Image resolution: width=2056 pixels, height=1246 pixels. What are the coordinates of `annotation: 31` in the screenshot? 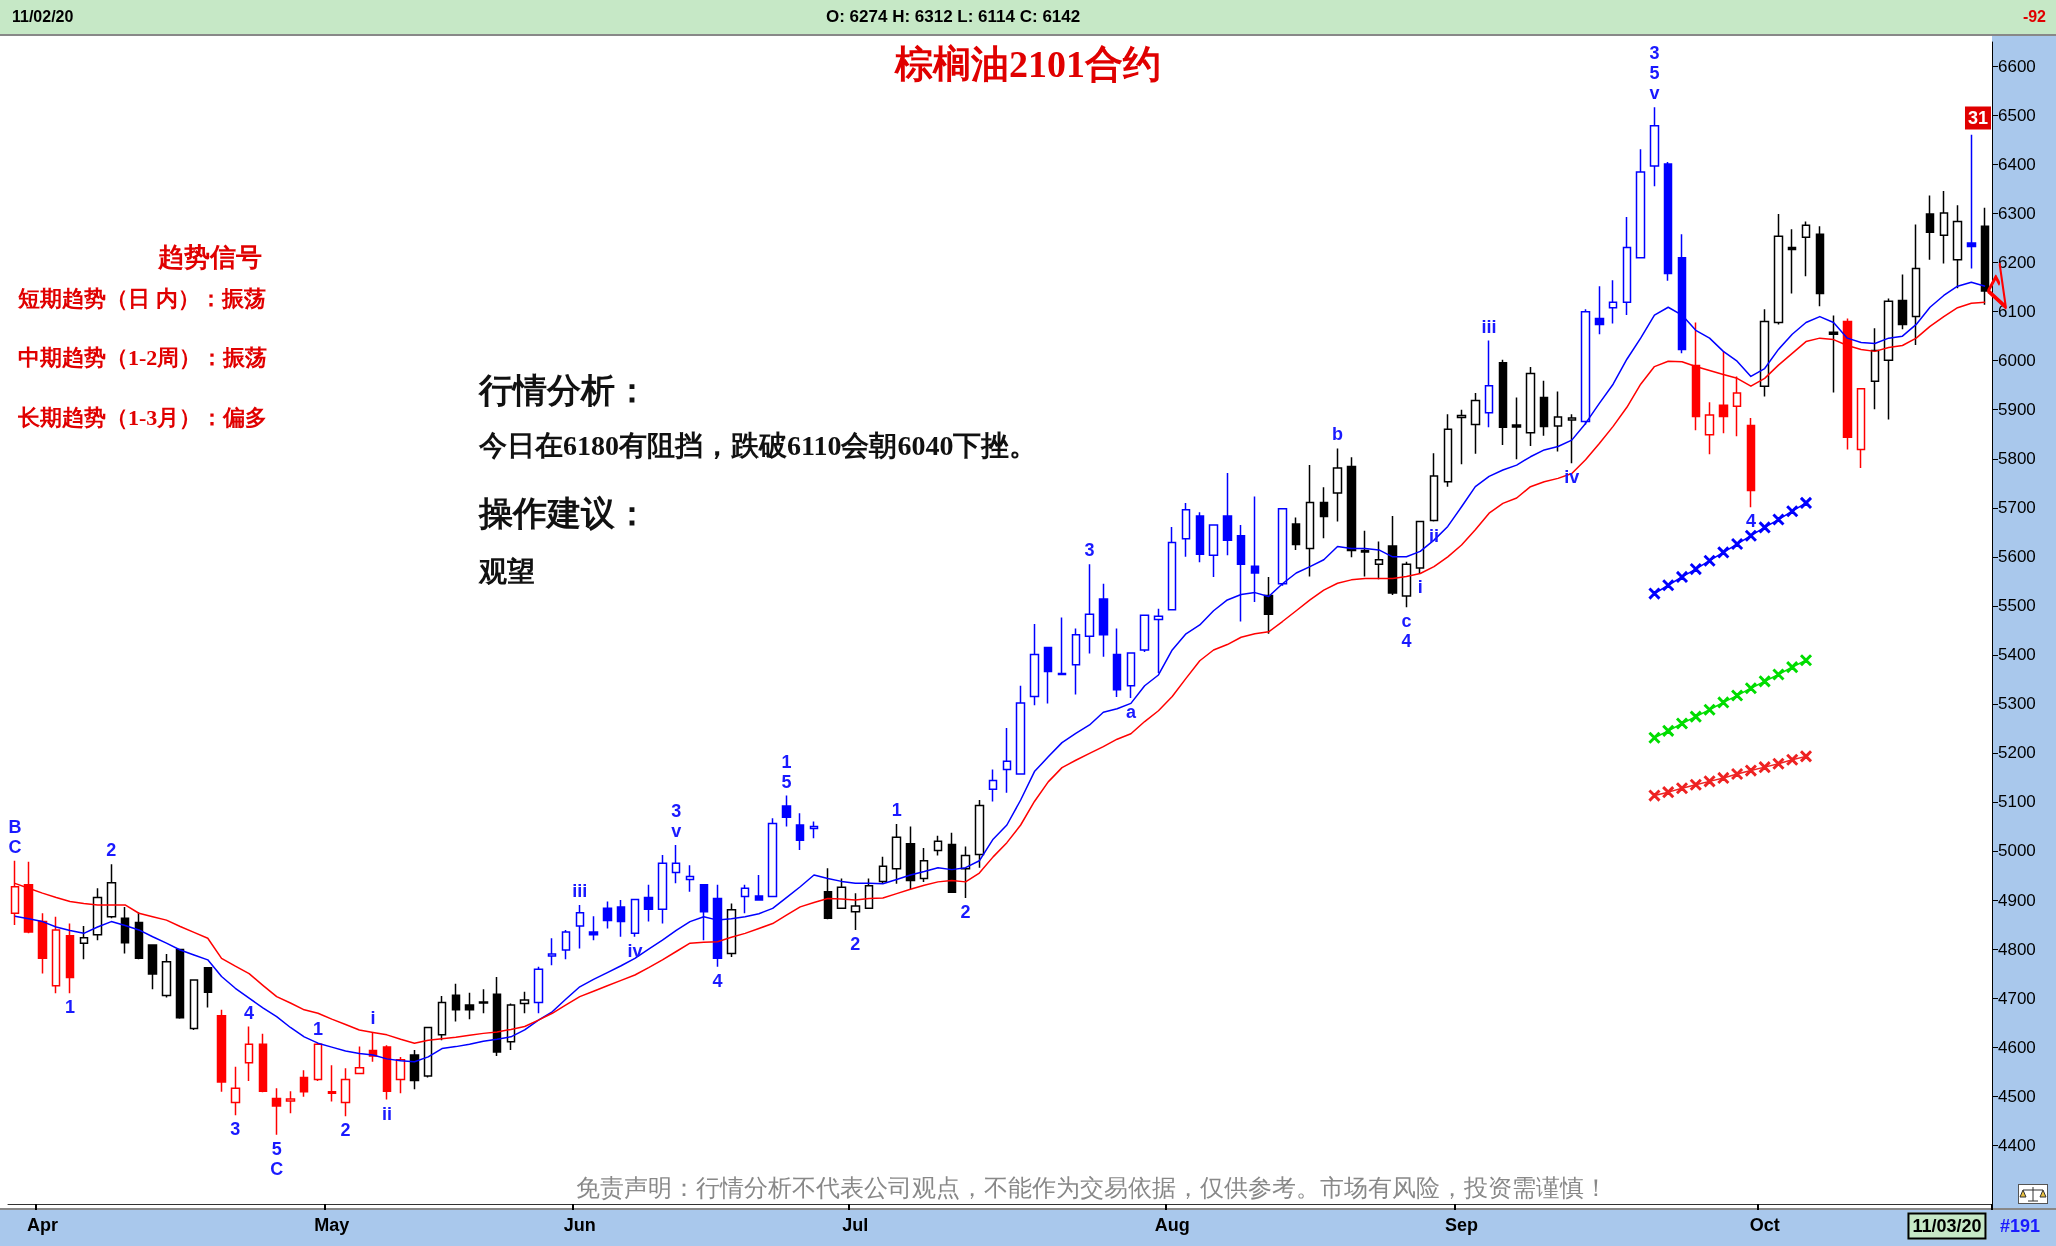 It's located at (1978, 118).